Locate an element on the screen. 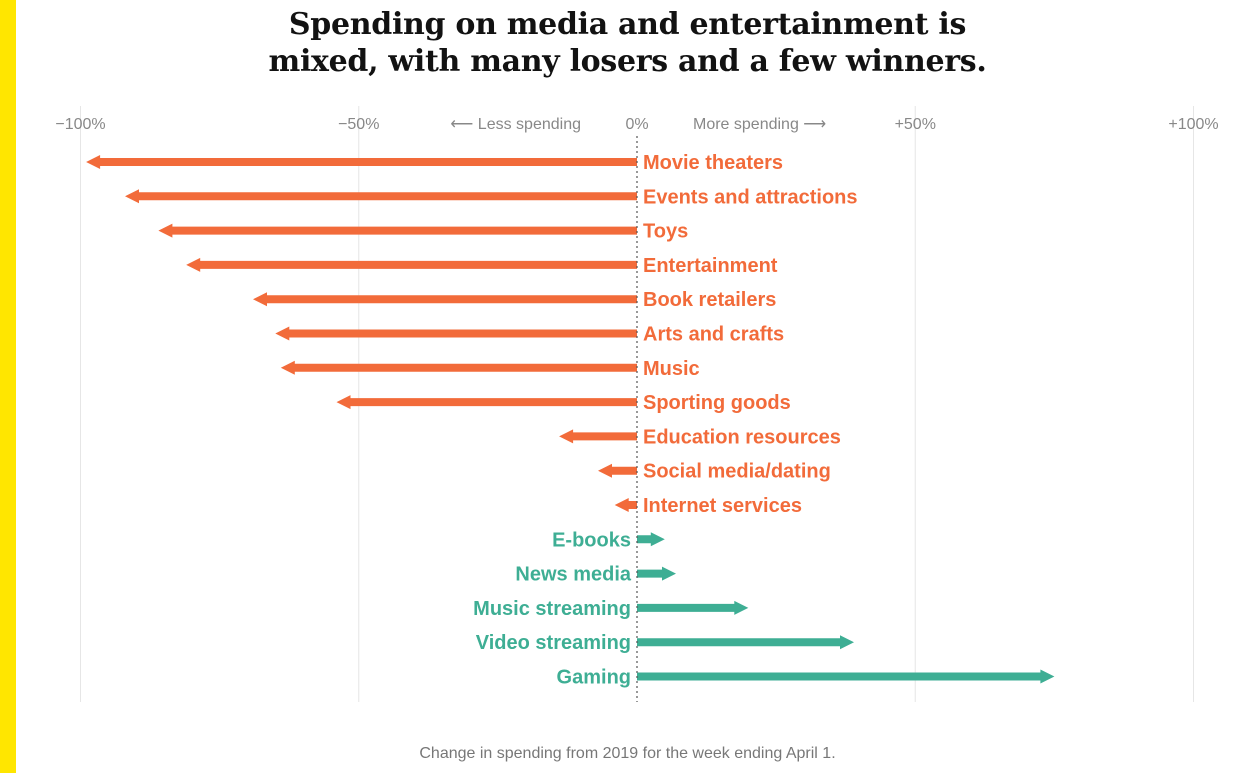 This screenshot has height=773, width=1239. chart-title-line-1: Spending on media and entertainment is is located at coordinates (627, 24).